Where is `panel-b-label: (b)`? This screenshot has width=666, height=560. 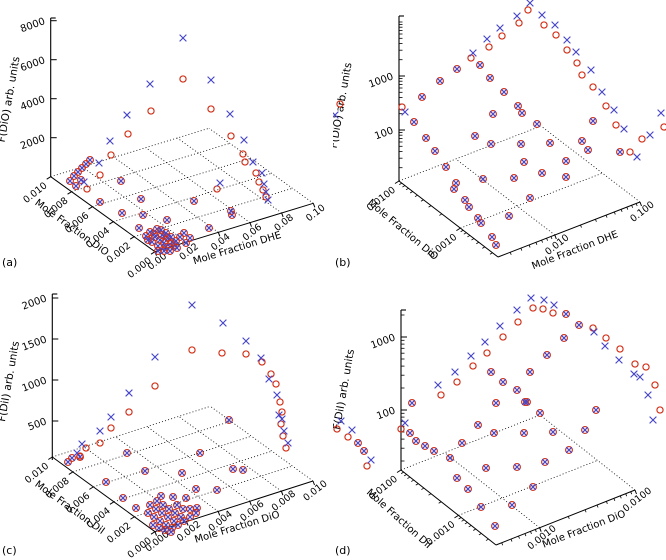
panel-b-label: (b) is located at coordinates (343, 262).